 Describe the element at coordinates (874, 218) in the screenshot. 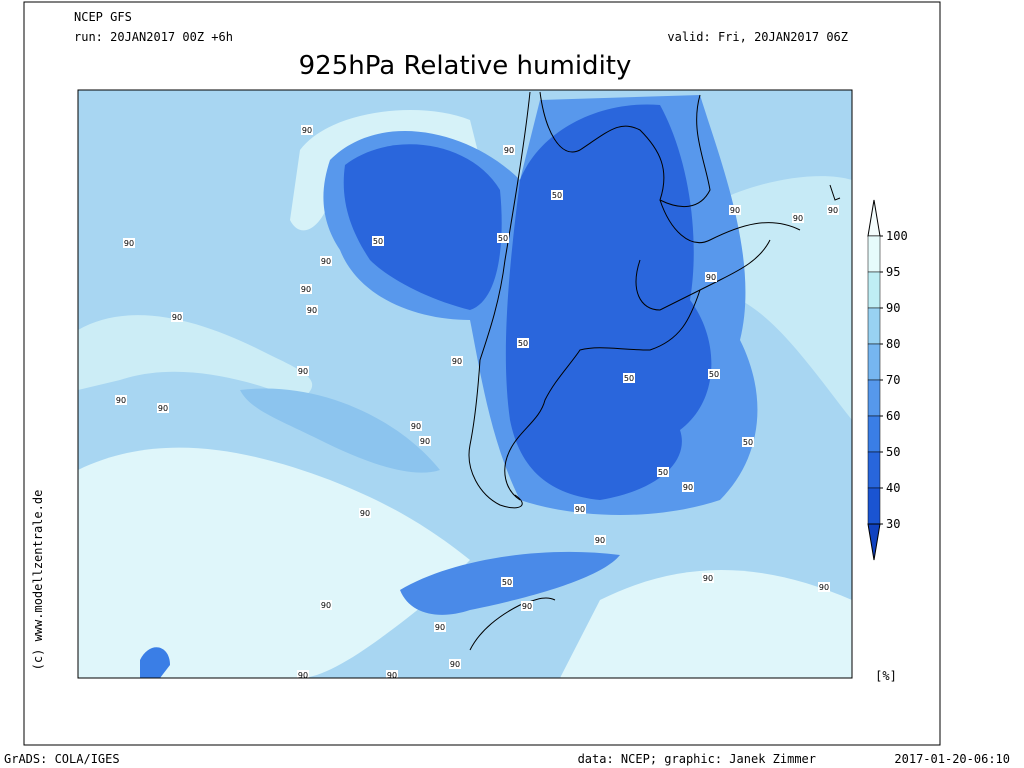

I see `colorbar-over` at that location.